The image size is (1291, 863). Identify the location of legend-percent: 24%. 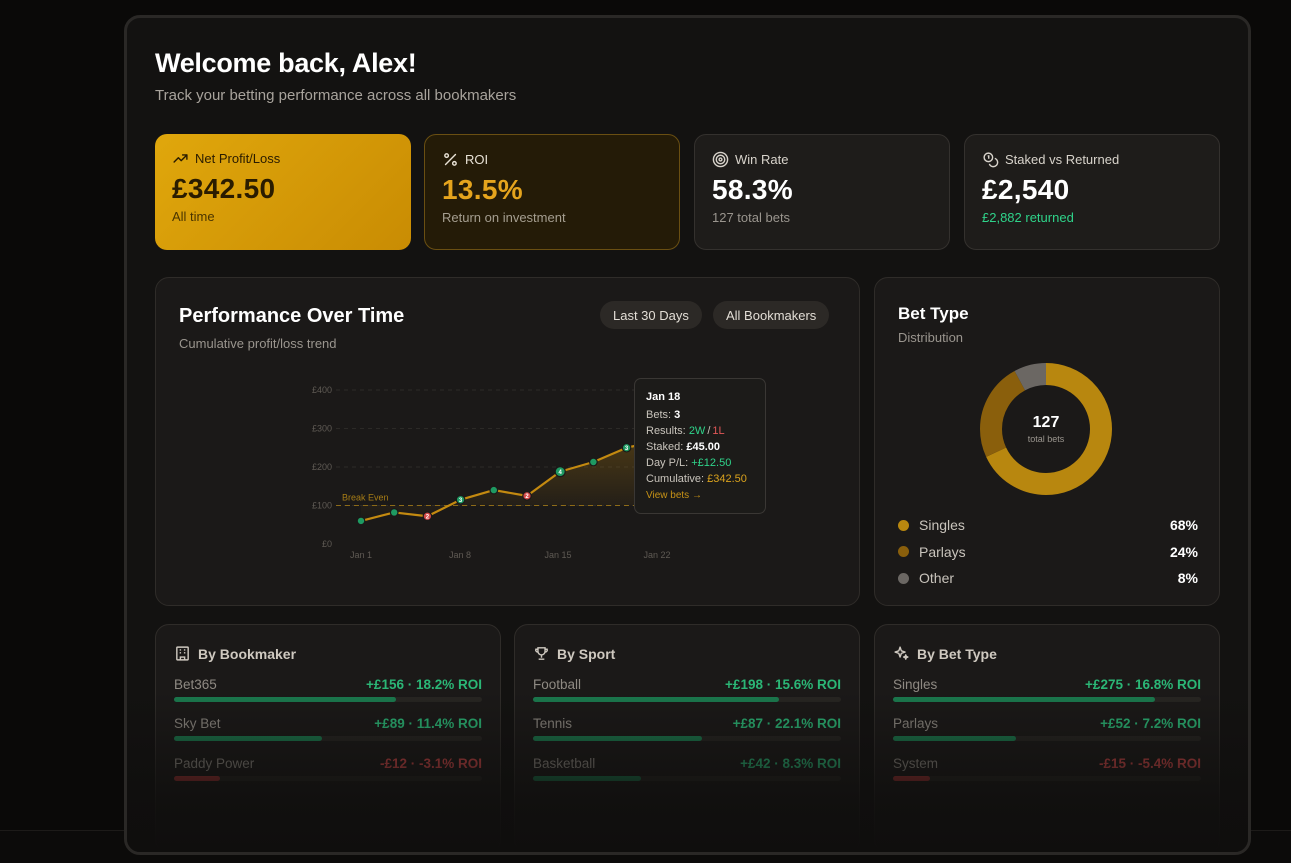
(1183, 551).